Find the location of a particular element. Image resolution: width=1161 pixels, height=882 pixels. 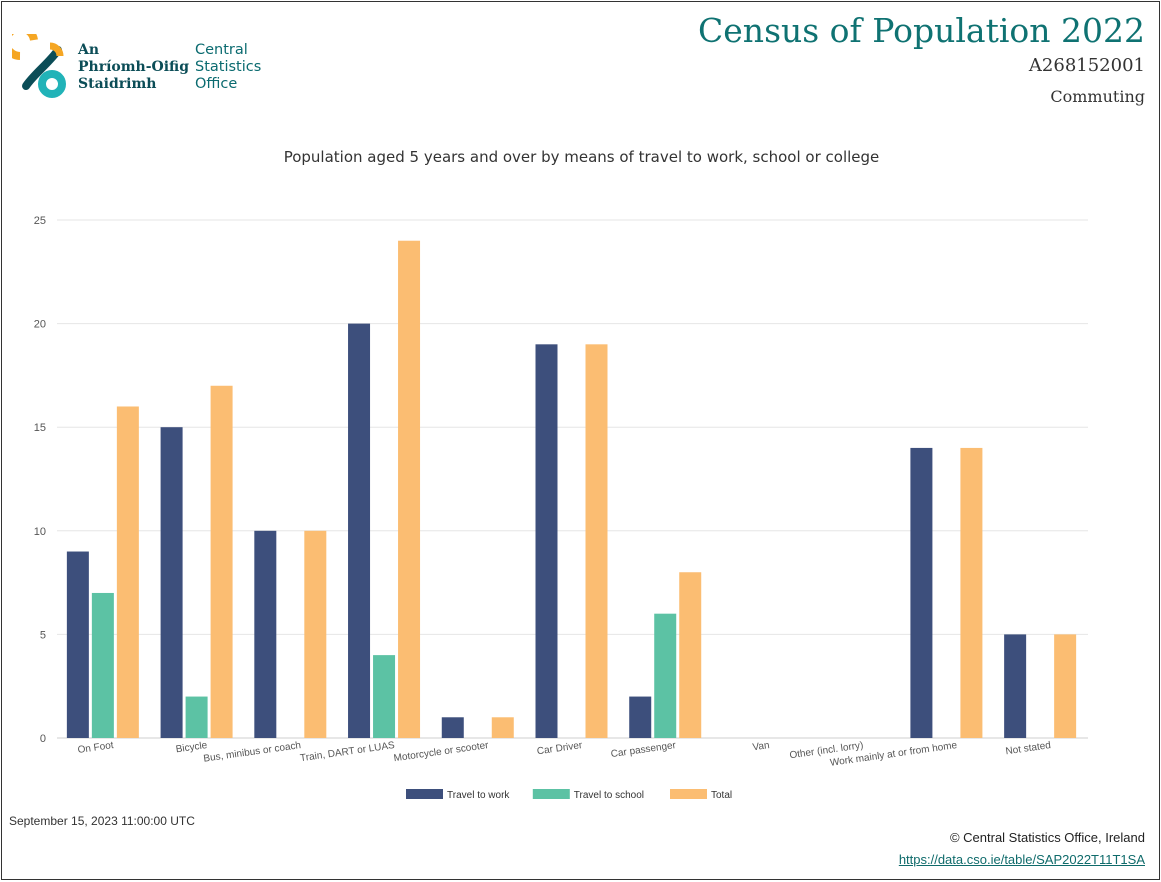

timestamp: September 15, 2023 11:00:00 UTC is located at coordinates (102, 821).